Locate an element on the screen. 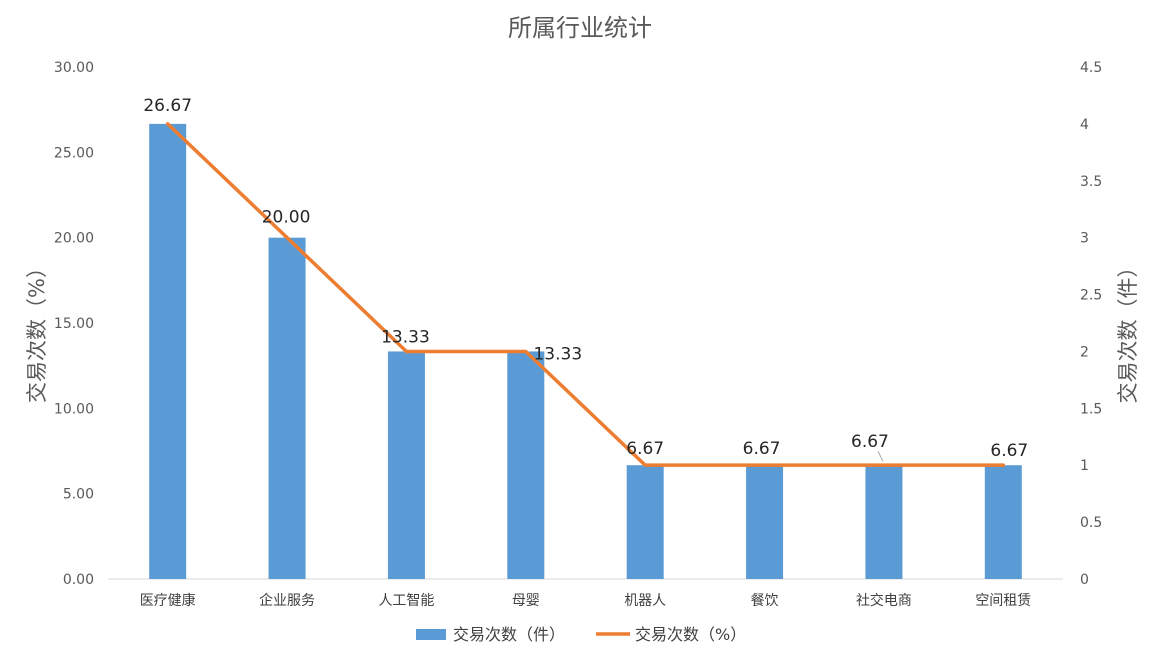 The width and height of the screenshot is (1161, 658). data-label-leader is located at coordinates (880, 456).